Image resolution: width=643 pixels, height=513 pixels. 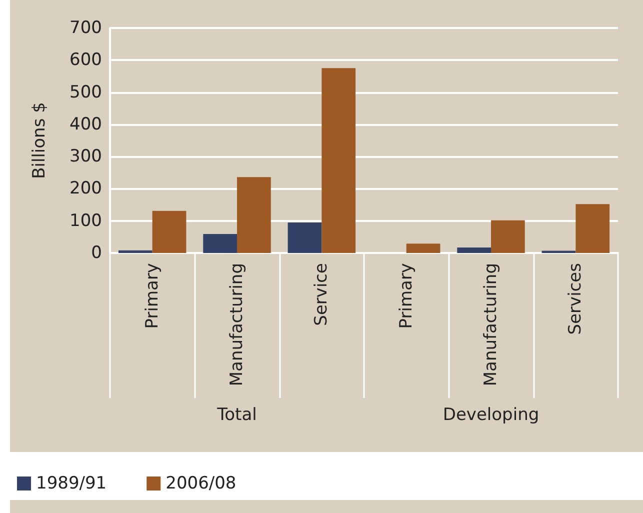 I want to click on y-tick-label: 100, so click(x=86, y=220).